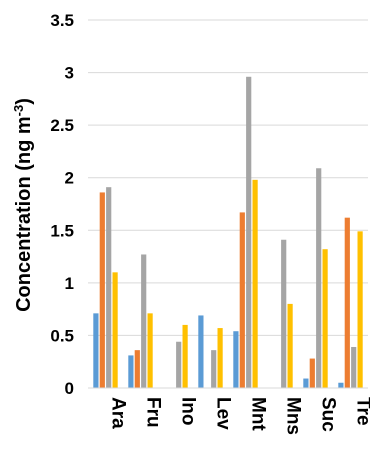 The image size is (370, 454). What do you see at coordinates (23, 205) in the screenshot?
I see `y-axis-label: Concentration (ng m-3)` at bounding box center [23, 205].